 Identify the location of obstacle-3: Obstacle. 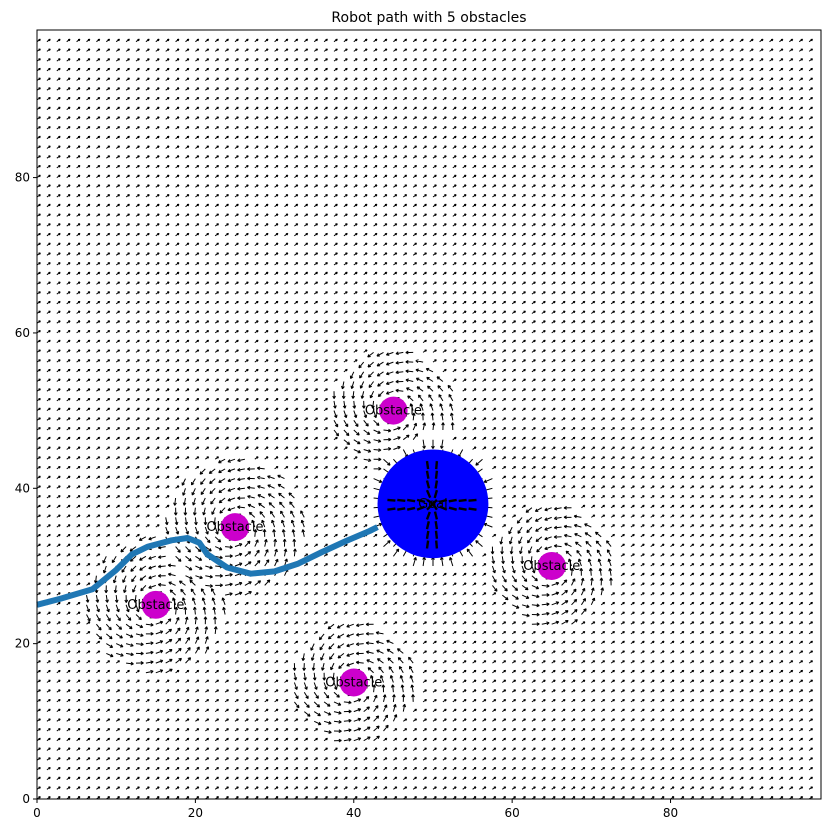
(551, 565).